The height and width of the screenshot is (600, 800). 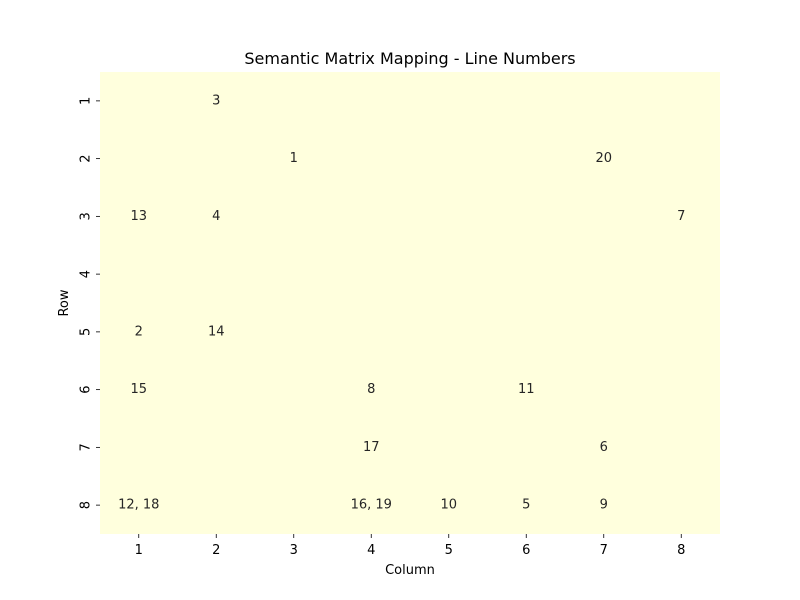 What do you see at coordinates (86, 158) in the screenshot?
I see `y-tick-label: 2` at bounding box center [86, 158].